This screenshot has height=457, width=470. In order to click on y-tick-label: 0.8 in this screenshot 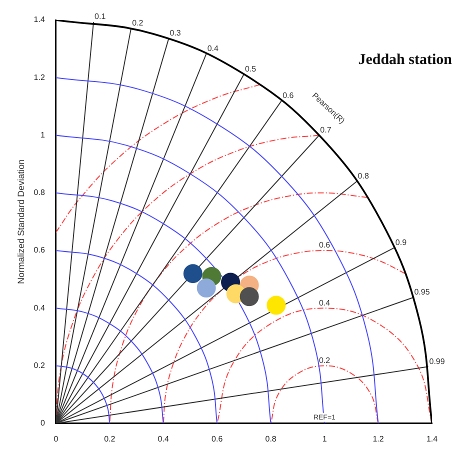, I will do `click(40, 193)`.